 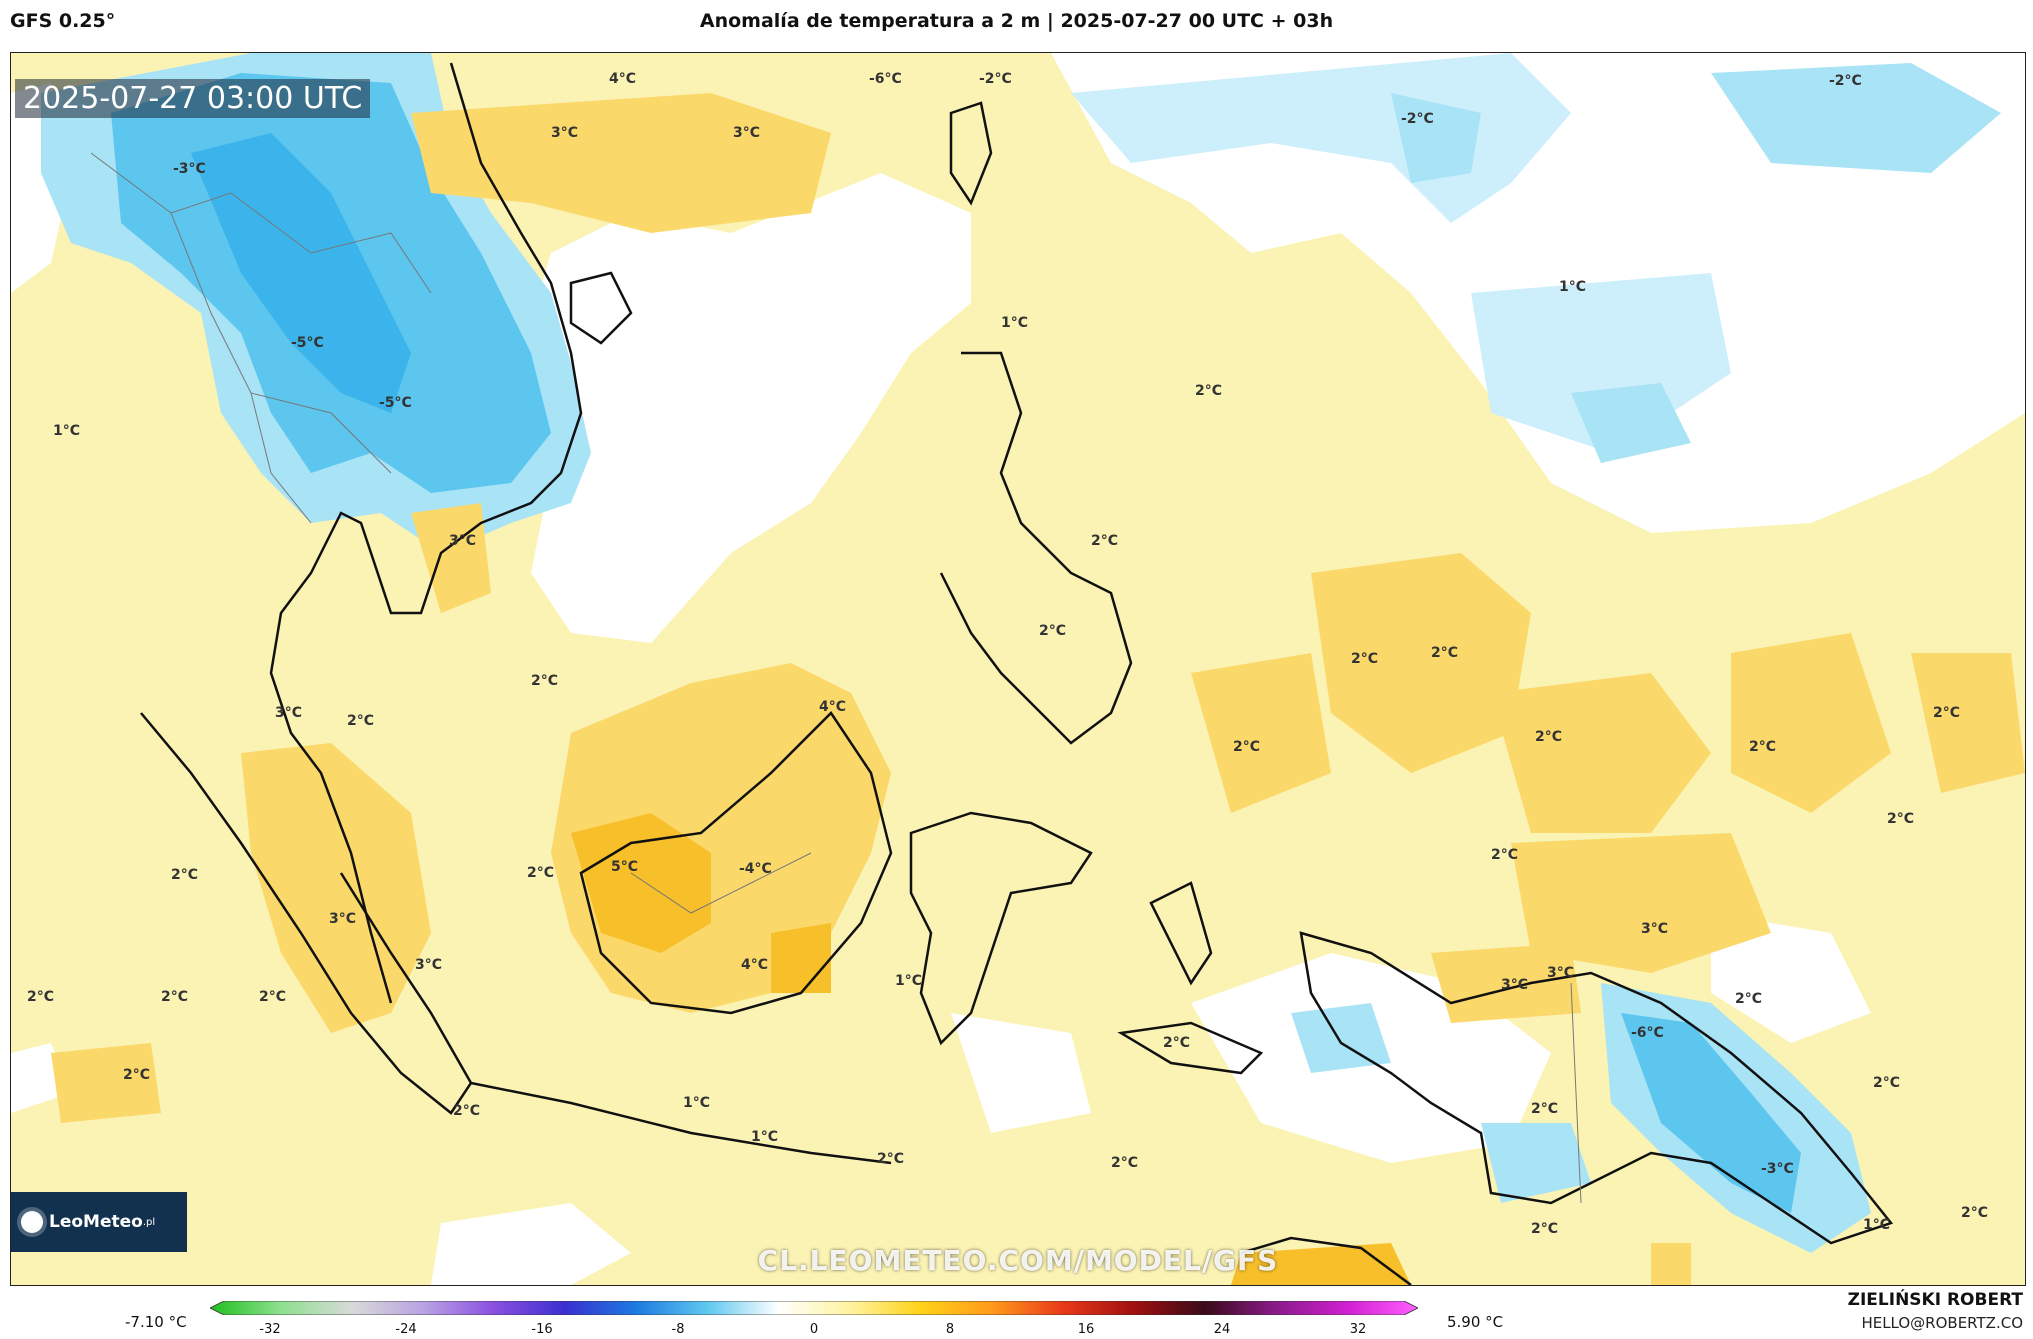 What do you see at coordinates (678, 1329) in the screenshot?
I see `colorbar-tick-label: -8` at bounding box center [678, 1329].